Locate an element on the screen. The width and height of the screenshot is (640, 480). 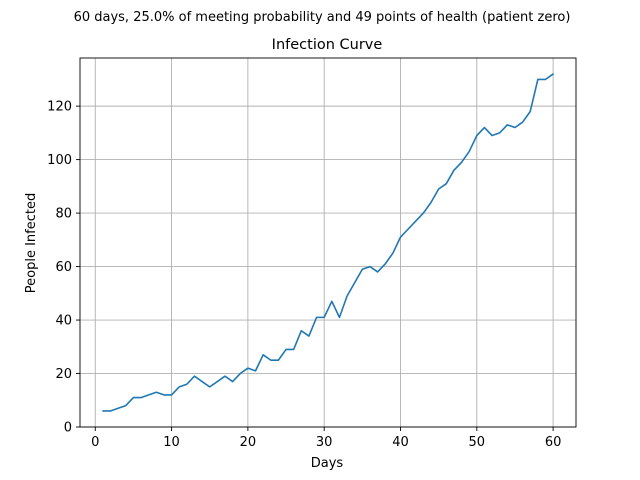
y-tick-label: 40 is located at coordinates (63, 321).